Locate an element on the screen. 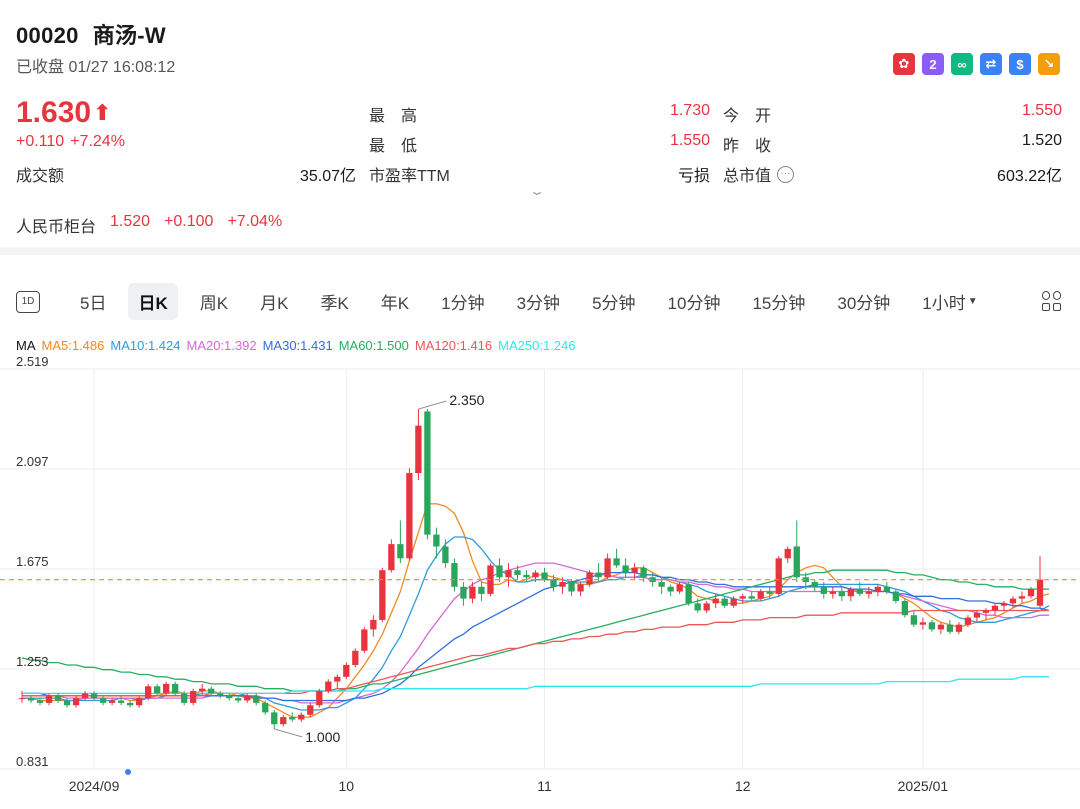 This screenshot has height=809, width=1080. ma-legend-item: MA250:1.246 is located at coordinates (537, 345).